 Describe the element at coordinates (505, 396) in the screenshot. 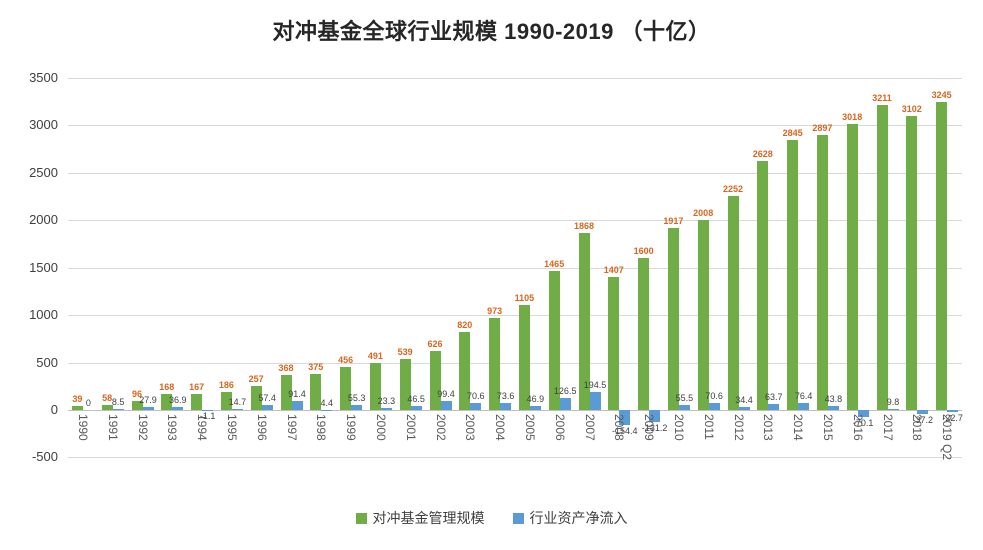

I see `value-label-flow: 73.6` at that location.